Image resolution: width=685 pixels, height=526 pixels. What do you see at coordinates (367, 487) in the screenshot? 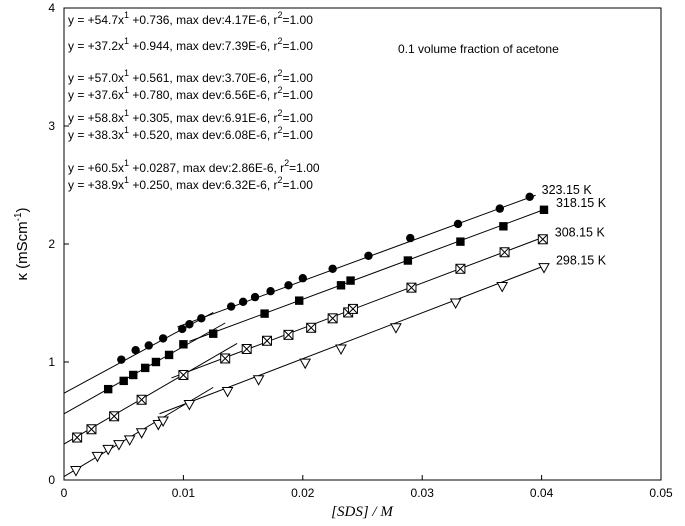
I see `x-axis: 0 0.01 0.02 0.03 0.04 0.05` at bounding box center [367, 487].